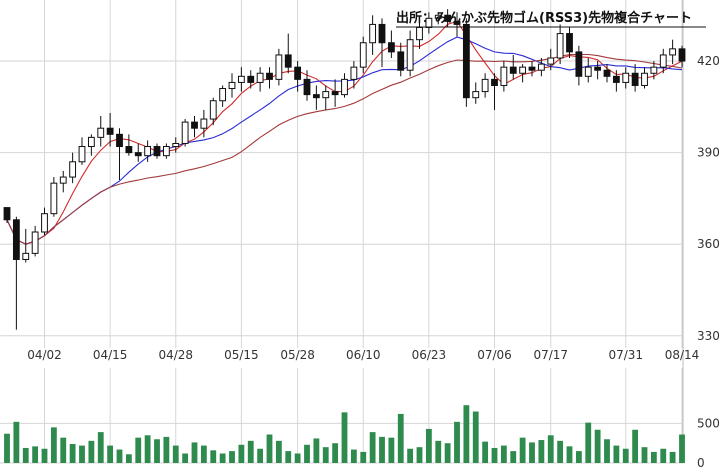  I want to click on date-tick-label: 05/15, so click(241, 355).